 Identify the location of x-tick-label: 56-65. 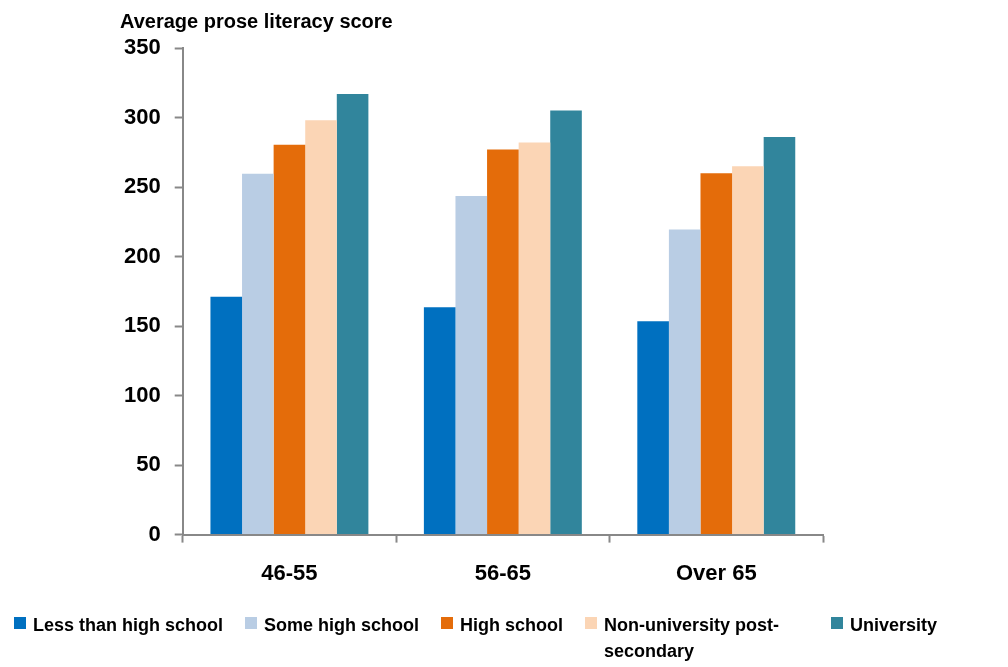
(502, 572).